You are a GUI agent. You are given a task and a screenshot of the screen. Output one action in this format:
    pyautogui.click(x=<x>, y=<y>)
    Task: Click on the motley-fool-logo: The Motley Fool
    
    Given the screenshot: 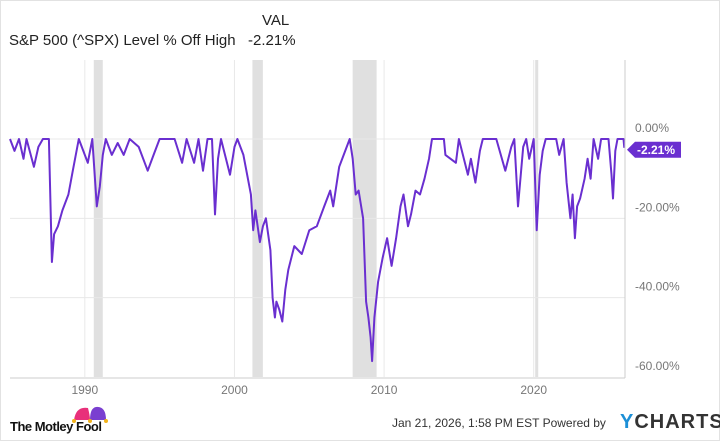 What is the action you would take?
    pyautogui.click(x=59, y=420)
    